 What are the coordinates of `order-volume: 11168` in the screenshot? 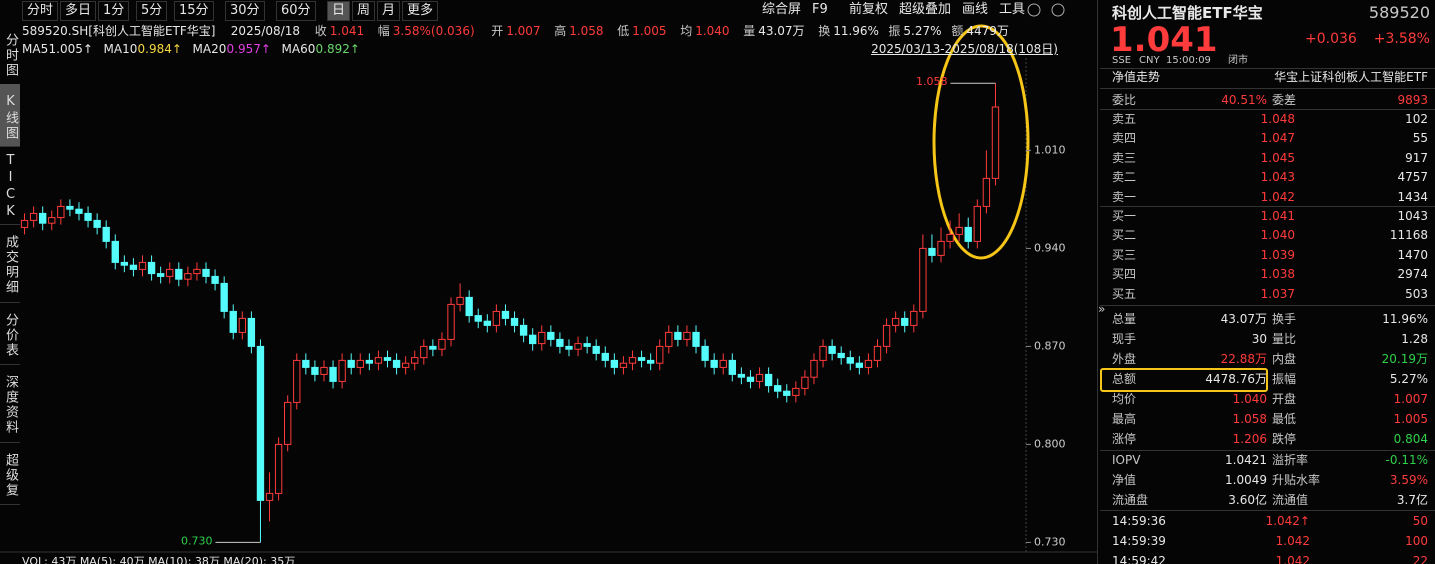 It's located at (1408, 235).